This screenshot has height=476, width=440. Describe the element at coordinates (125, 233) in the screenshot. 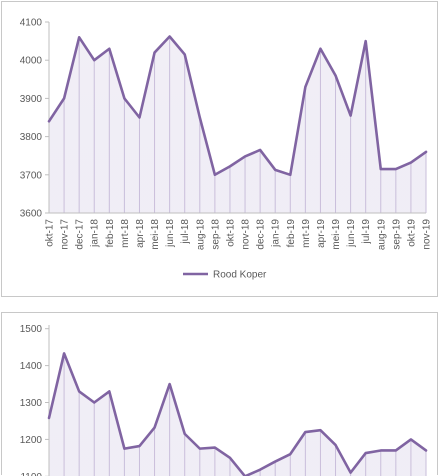

I see `x-tick-label: mrt-18` at that location.